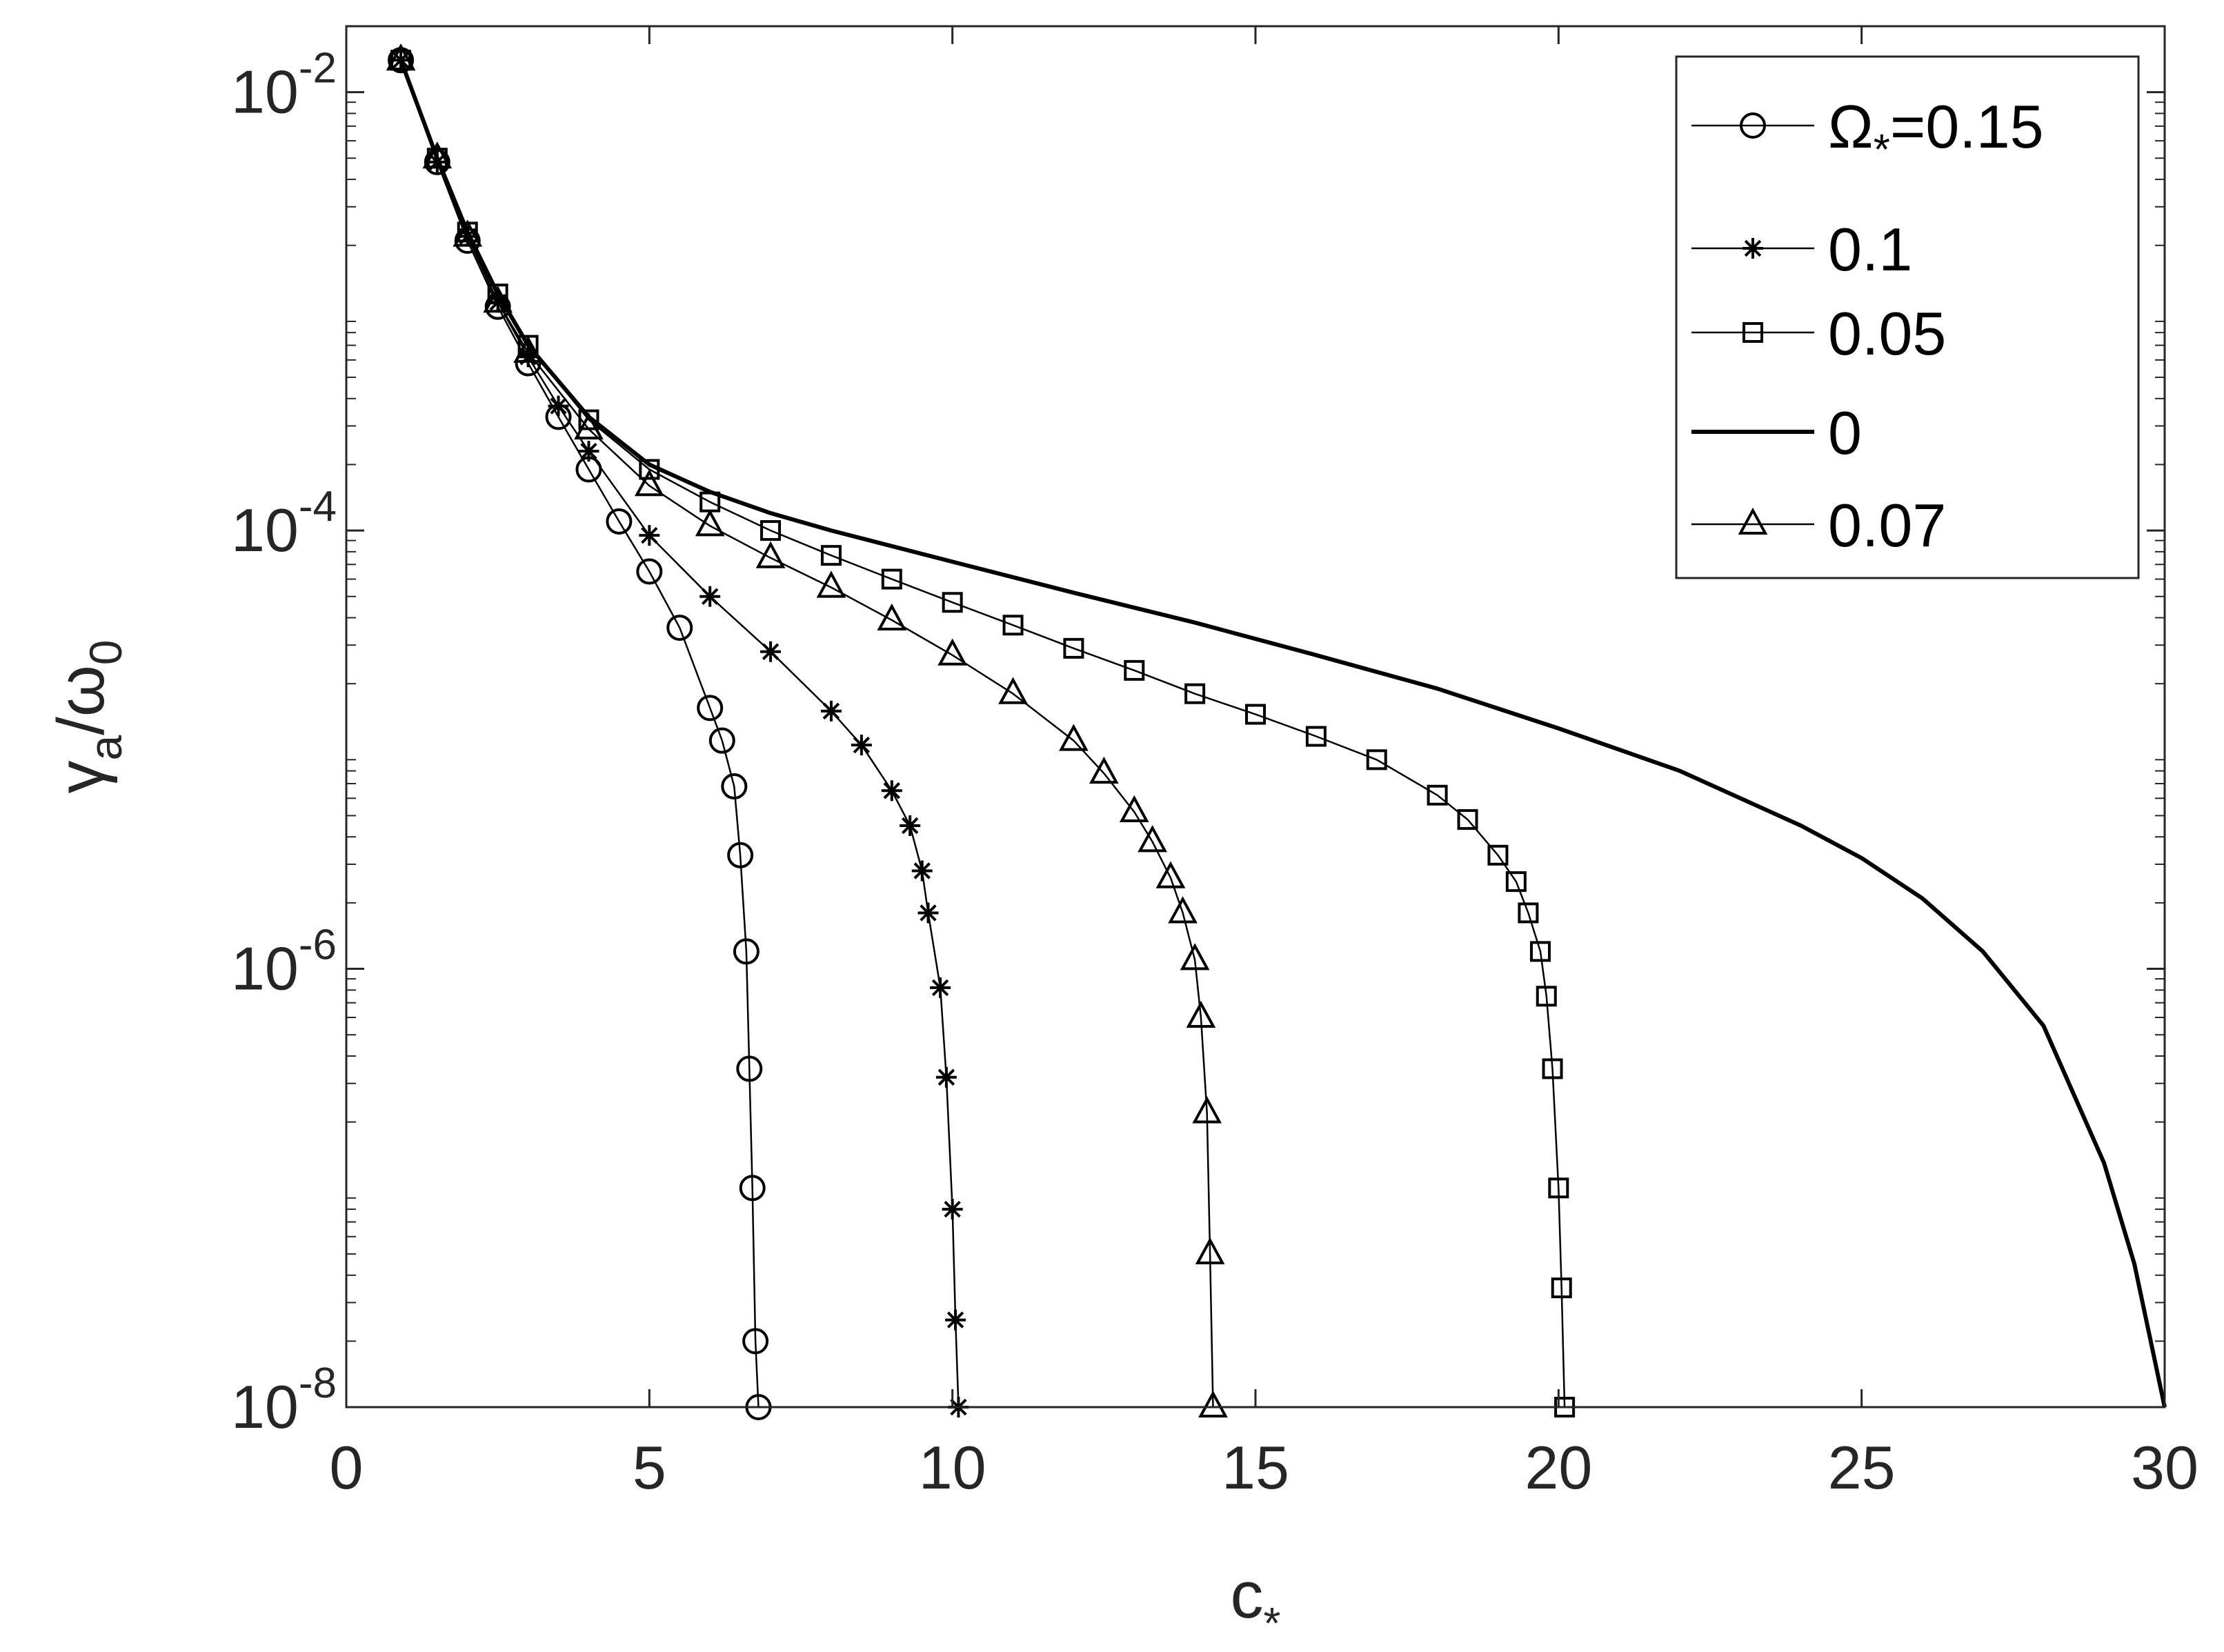 Image resolution: width=2224 pixels, height=1652 pixels. I want to click on legend-entry: Ω*=0.15, so click(1867, 133).